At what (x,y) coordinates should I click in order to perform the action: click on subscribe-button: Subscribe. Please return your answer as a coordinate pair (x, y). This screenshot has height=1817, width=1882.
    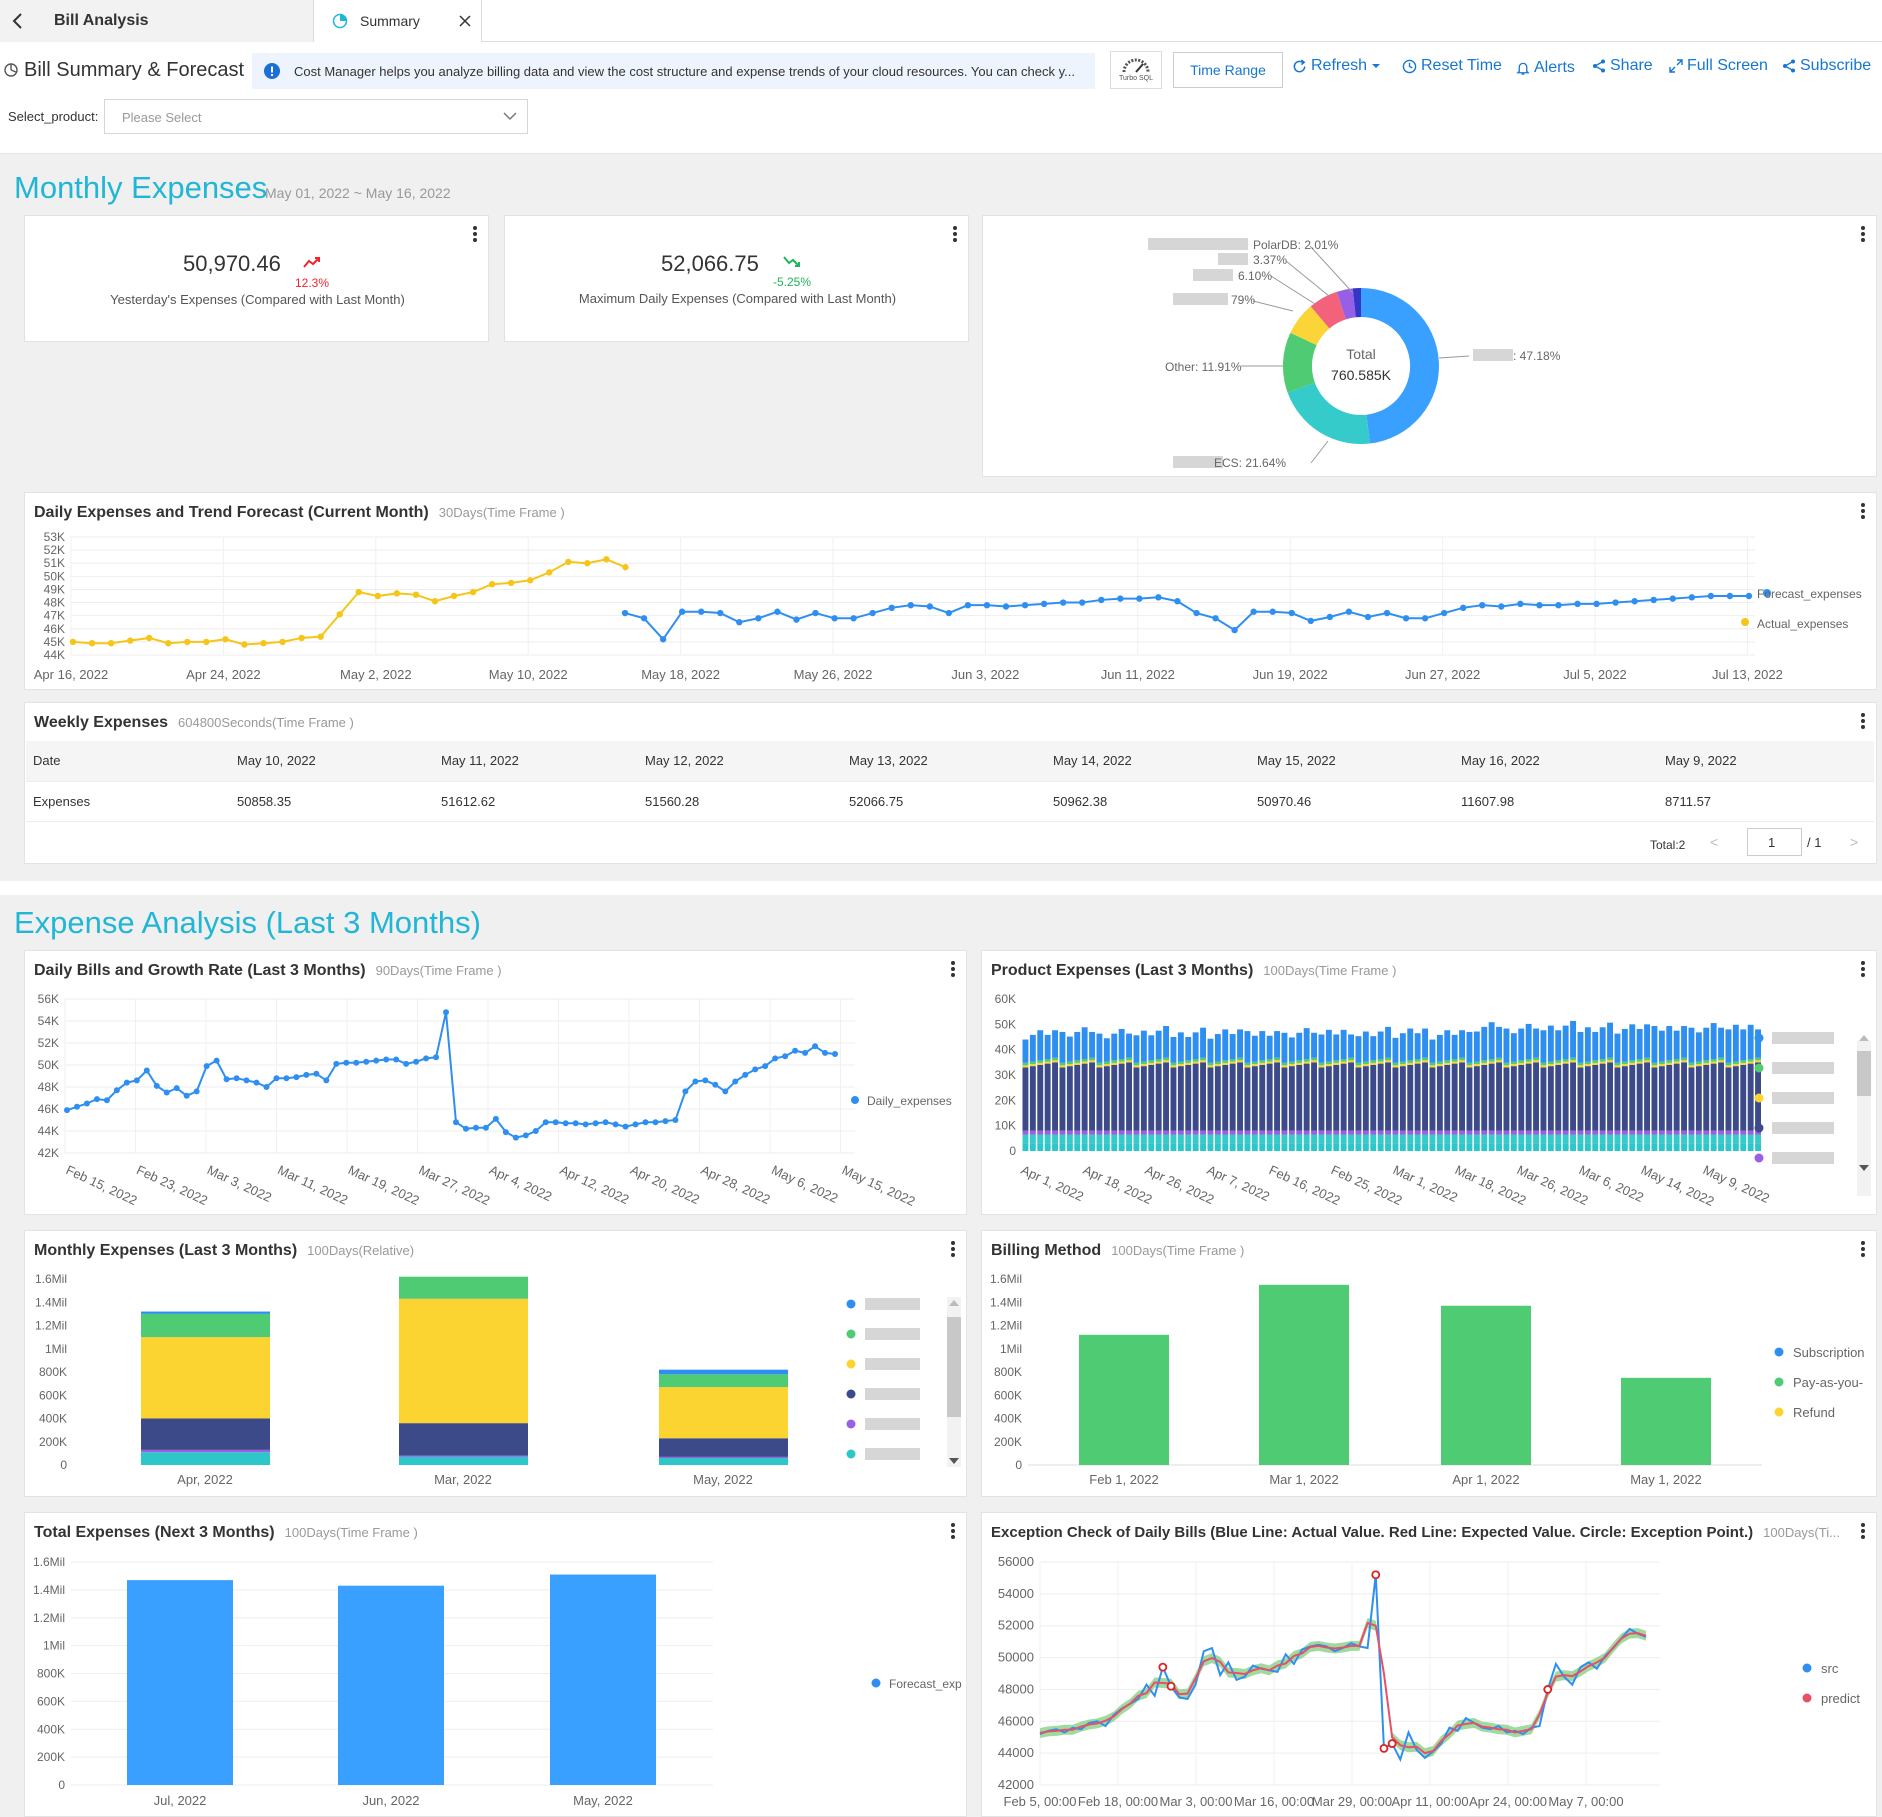
    Looking at the image, I should click on (1826, 66).